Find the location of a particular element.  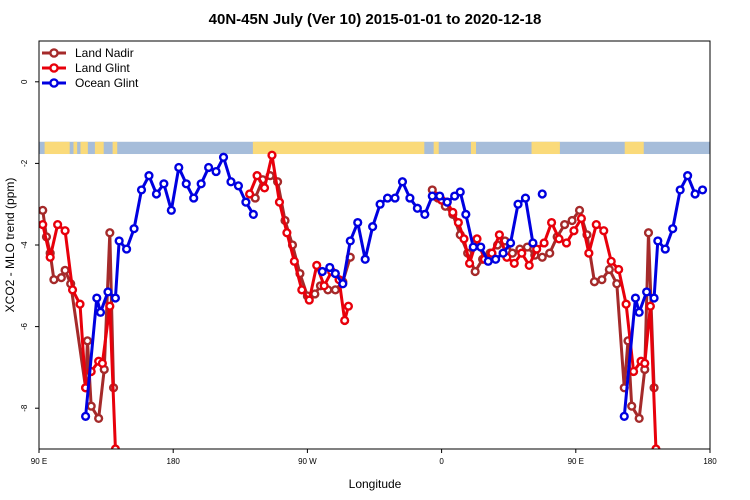

x-tick-label: 90 W is located at coordinates (307, 461).